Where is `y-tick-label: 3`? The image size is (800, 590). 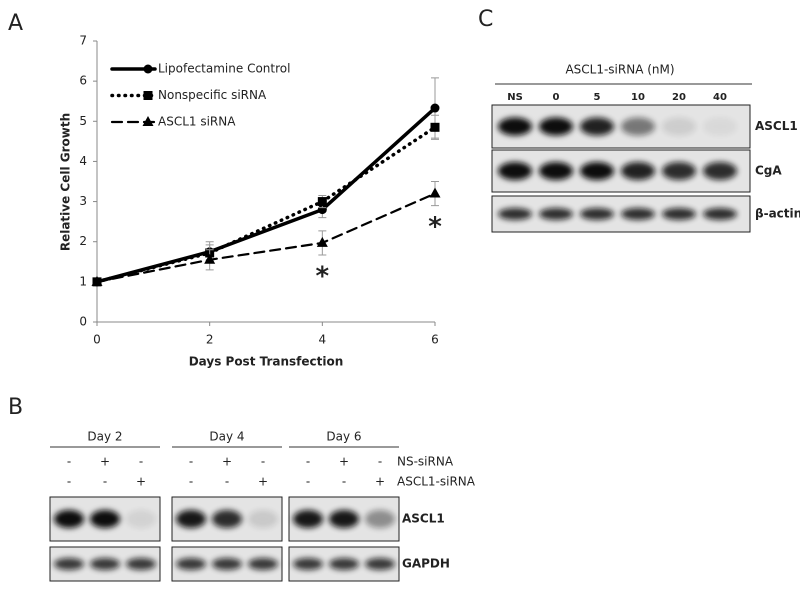 y-tick-label: 3 is located at coordinates (83, 201).